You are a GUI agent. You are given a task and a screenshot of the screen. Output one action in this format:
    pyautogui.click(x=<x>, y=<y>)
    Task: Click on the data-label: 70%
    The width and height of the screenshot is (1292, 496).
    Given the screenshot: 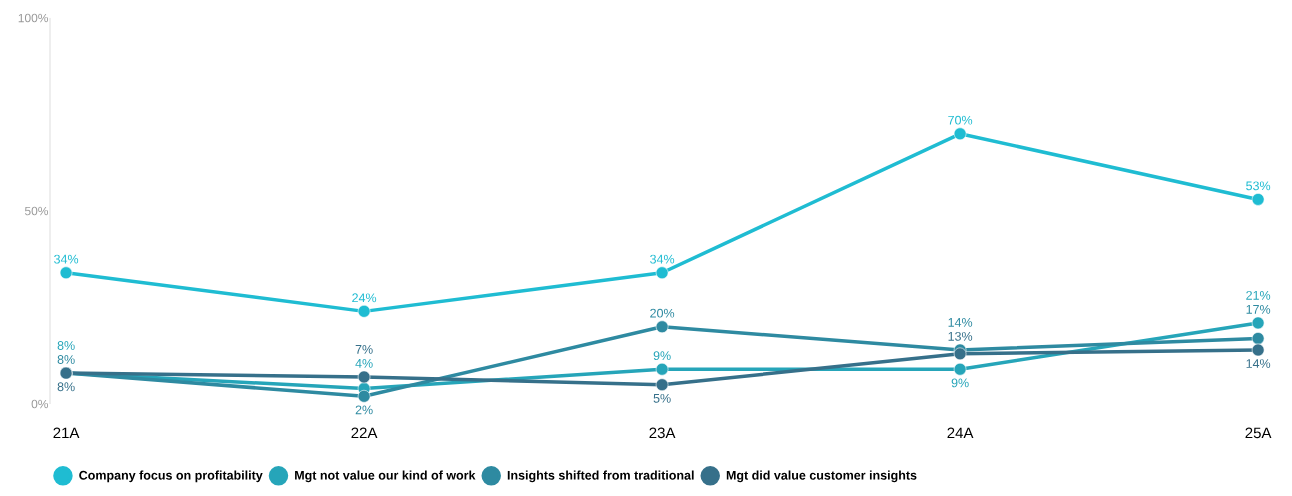 What is the action you would take?
    pyautogui.click(x=960, y=120)
    